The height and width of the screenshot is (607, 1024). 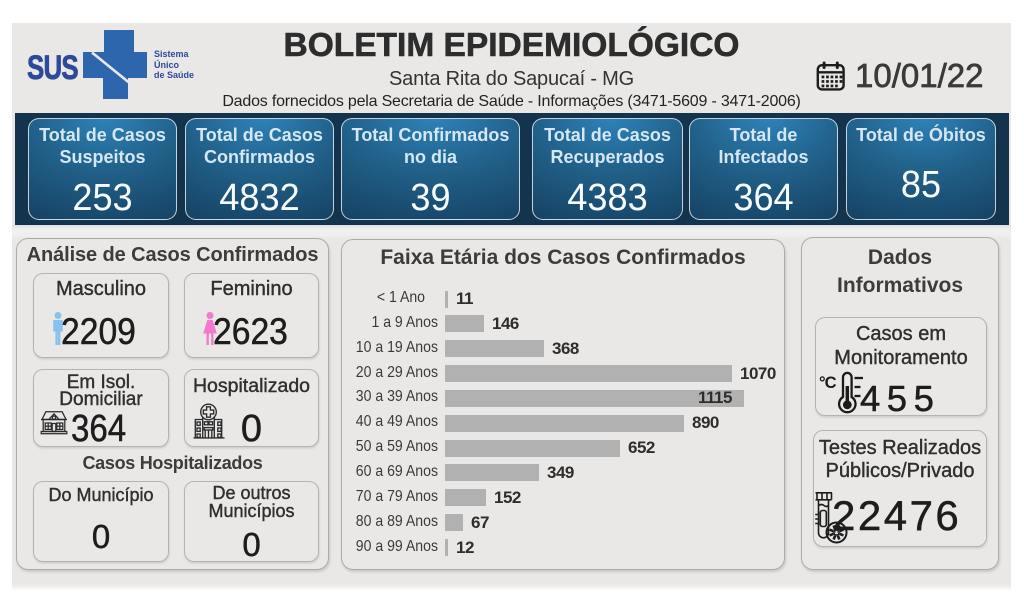 I want to click on svg-text: °C, so click(x=828, y=383).